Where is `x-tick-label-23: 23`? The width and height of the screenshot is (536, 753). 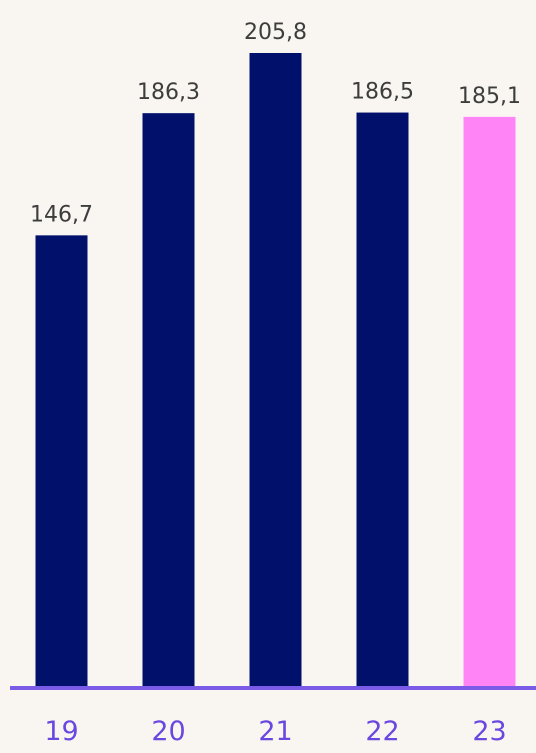
x-tick-label-23: 23 is located at coordinates (489, 731).